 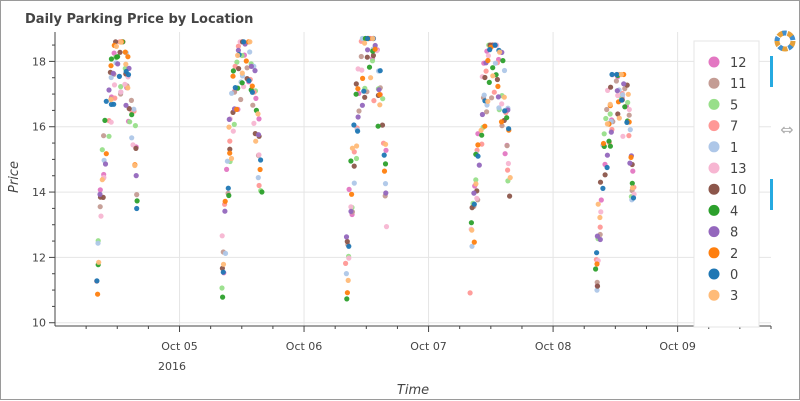 What do you see at coordinates (734, 211) in the screenshot?
I see `legend-label: 4` at bounding box center [734, 211].